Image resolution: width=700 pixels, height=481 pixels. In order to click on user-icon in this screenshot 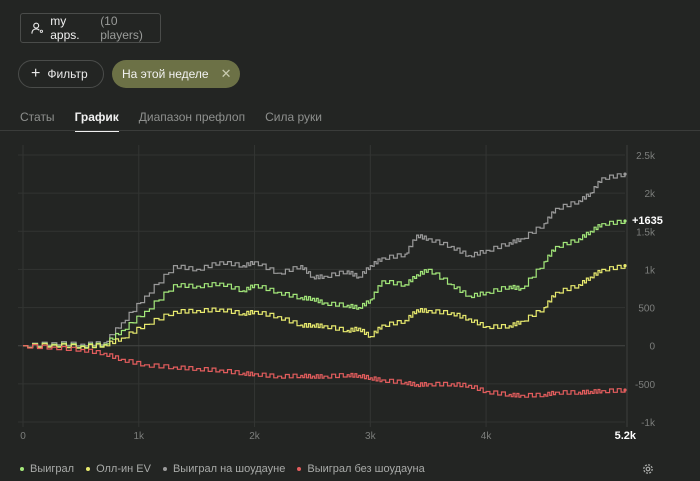, I will do `click(37, 28)`.